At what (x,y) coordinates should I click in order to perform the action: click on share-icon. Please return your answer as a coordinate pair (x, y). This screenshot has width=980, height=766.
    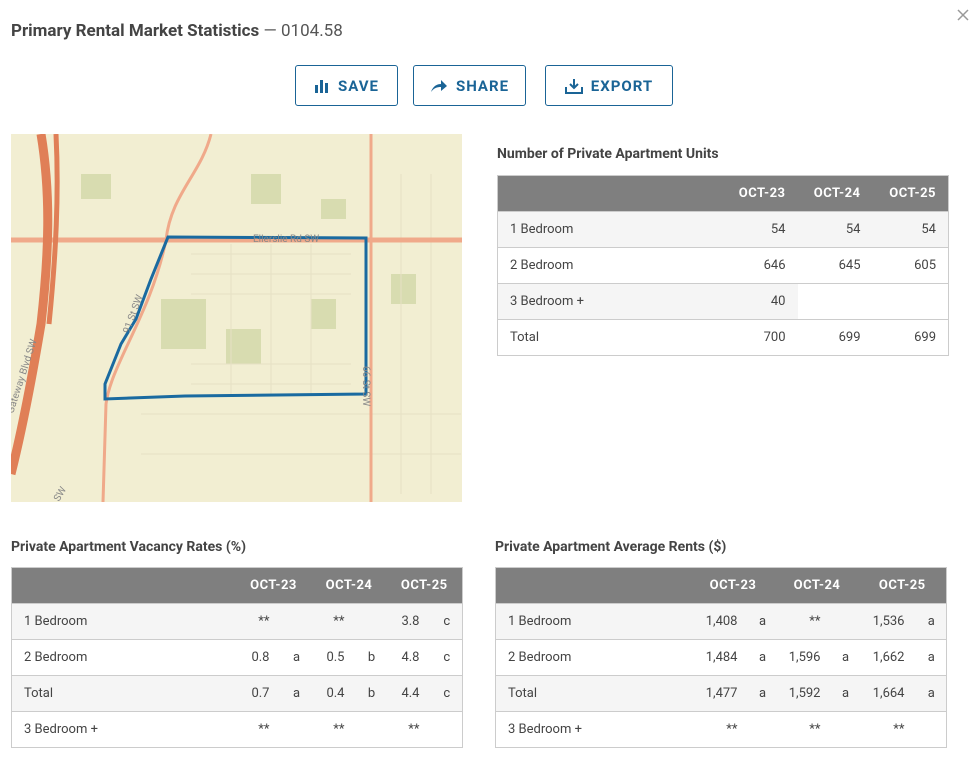
    Looking at the image, I should click on (438, 85).